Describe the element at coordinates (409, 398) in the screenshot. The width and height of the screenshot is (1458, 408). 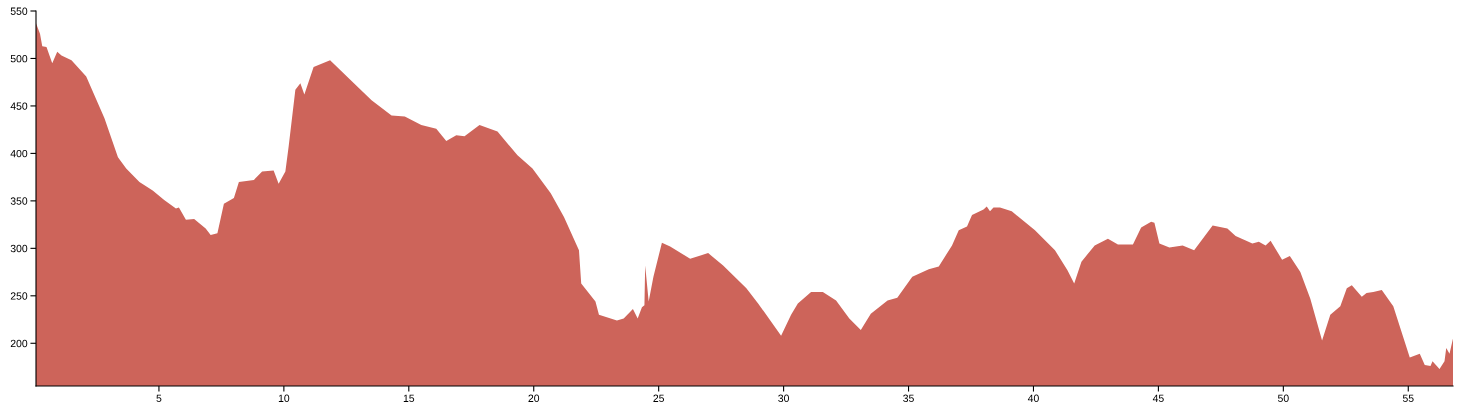
I see `x-tick-label: 15` at that location.